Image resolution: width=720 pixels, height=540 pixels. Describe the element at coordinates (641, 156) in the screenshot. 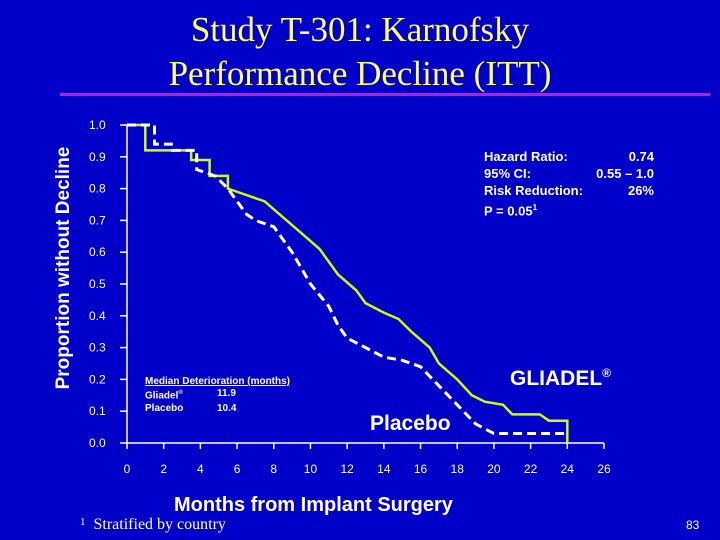

I see `hazard-value: 0.74` at that location.